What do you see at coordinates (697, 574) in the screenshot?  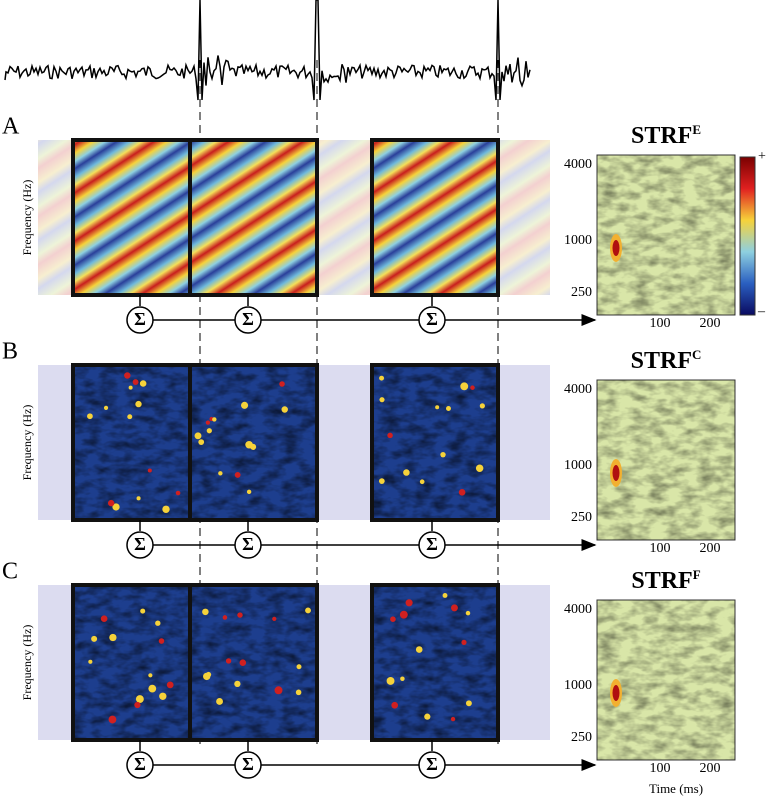 I see `strf-superscript: F` at bounding box center [697, 574].